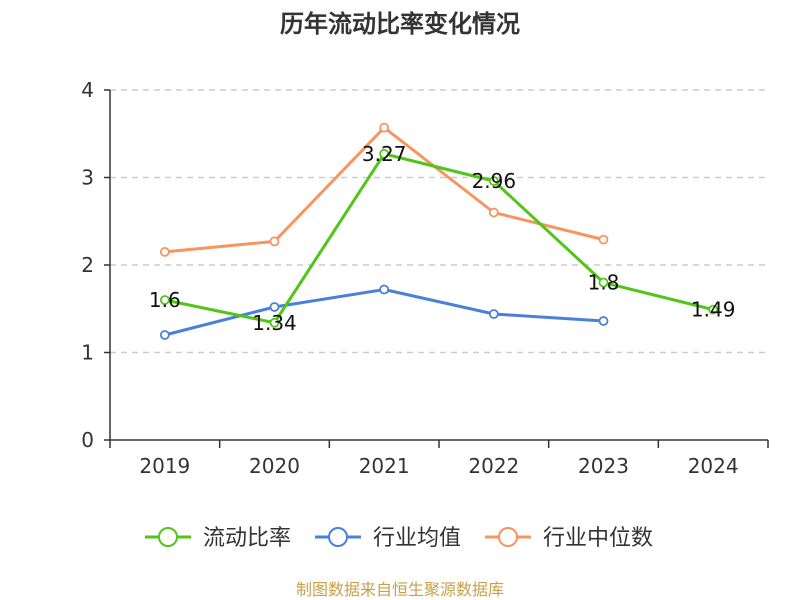  Describe the element at coordinates (384, 466) in the screenshot. I see `x-tick-label: 2021` at that location.